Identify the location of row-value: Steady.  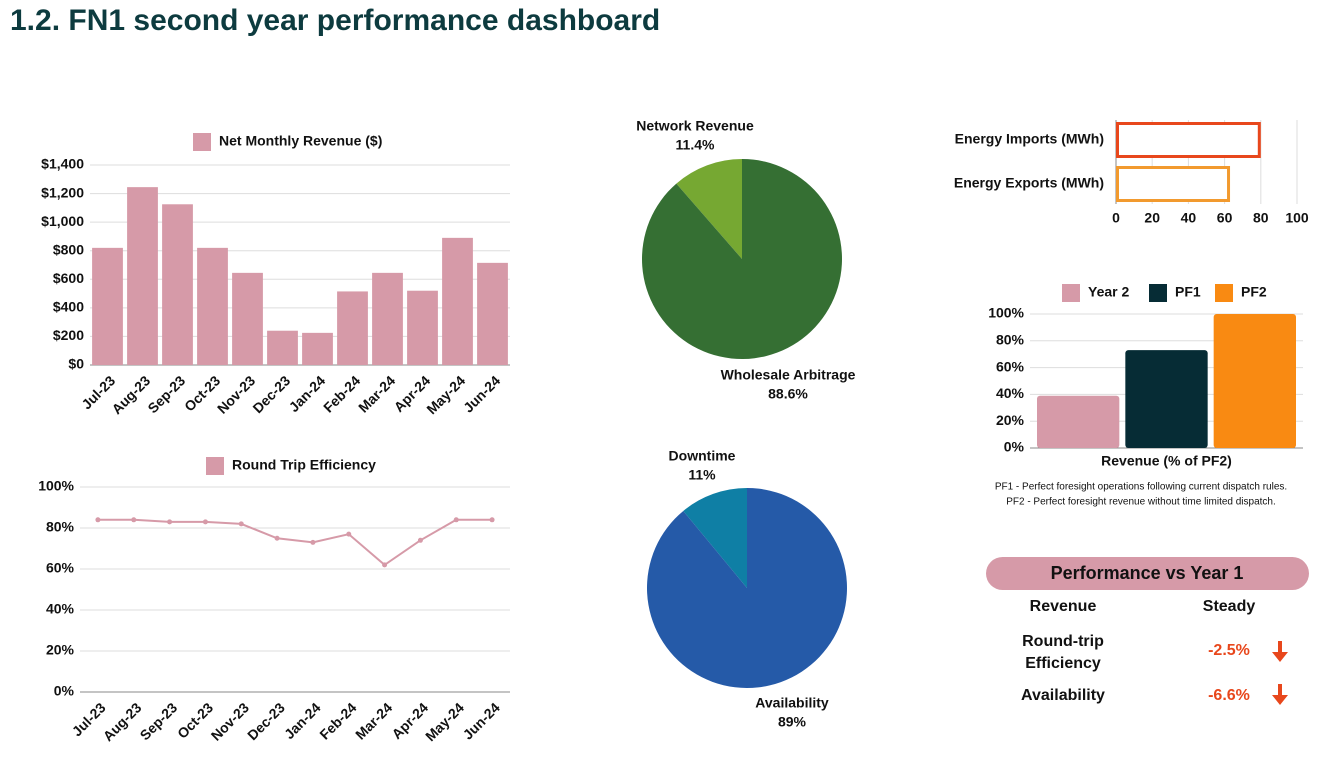
(1229, 606).